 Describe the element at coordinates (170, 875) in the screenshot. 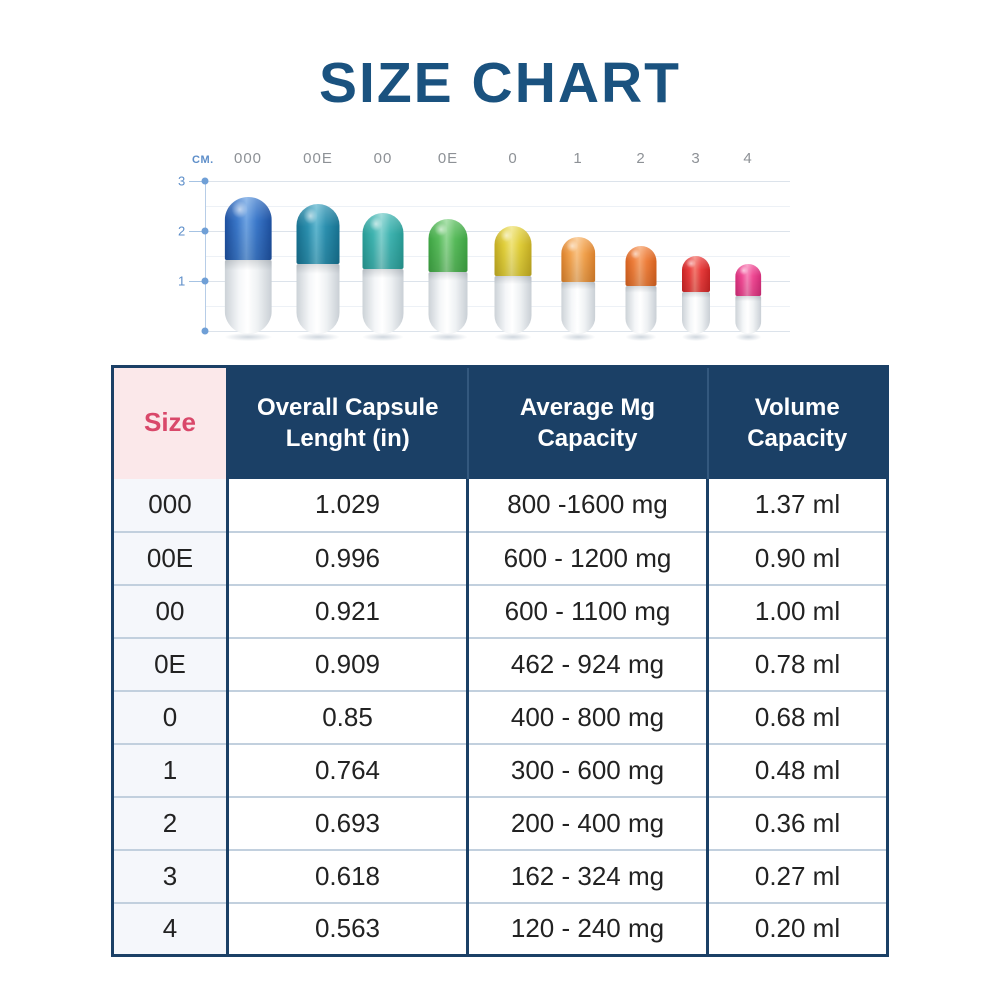

I see `cell-size: 3` at that location.